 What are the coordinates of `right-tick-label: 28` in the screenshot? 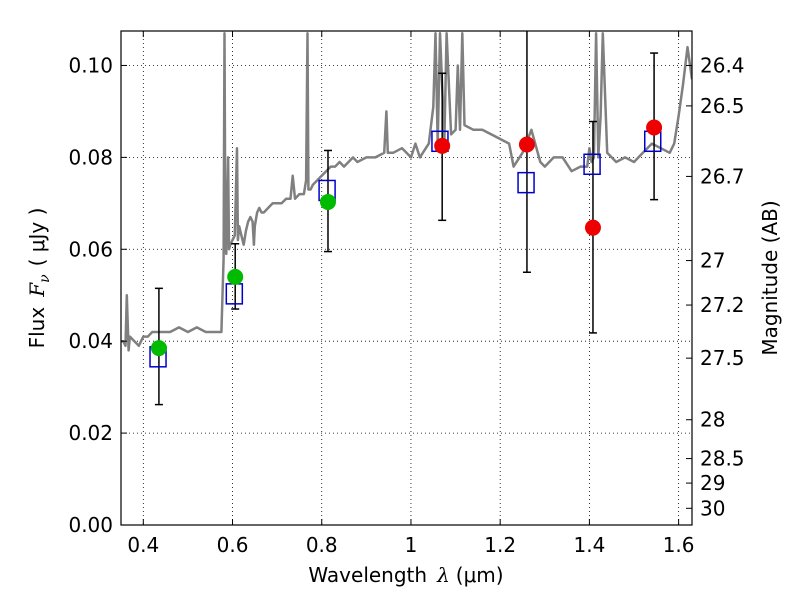 It's located at (712, 420).